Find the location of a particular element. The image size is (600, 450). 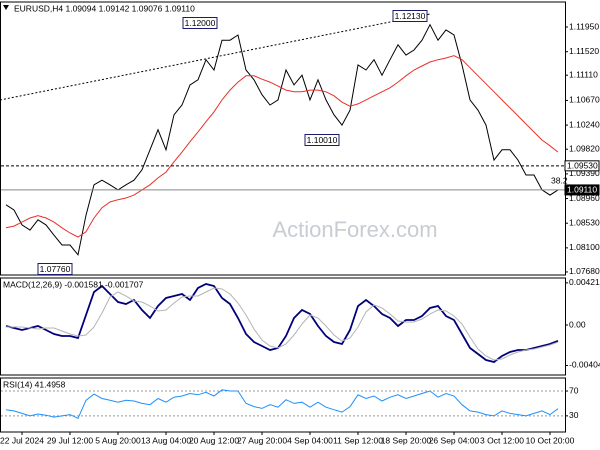

y-tick-label: 1.11520 is located at coordinates (584, 51).